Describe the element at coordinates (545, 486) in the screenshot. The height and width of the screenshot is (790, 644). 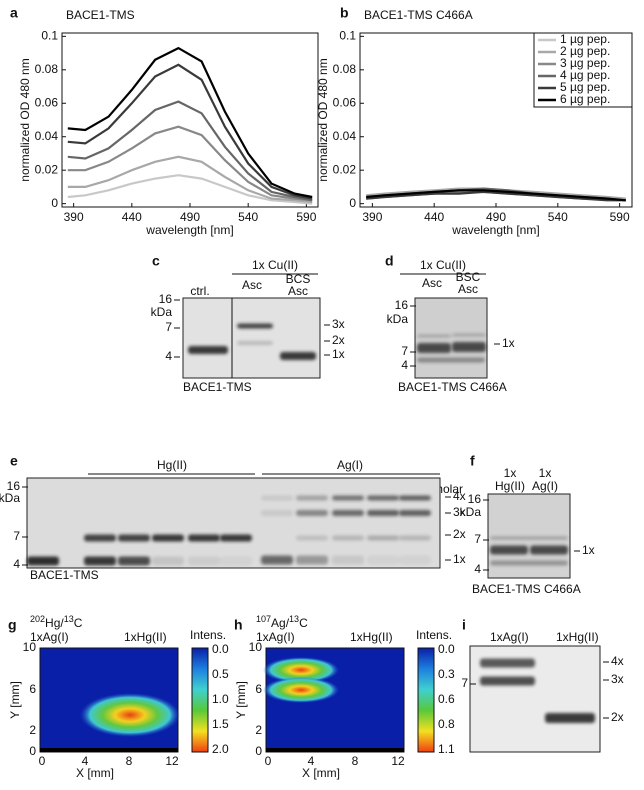
I see `lane-label: Ag(I)` at that location.